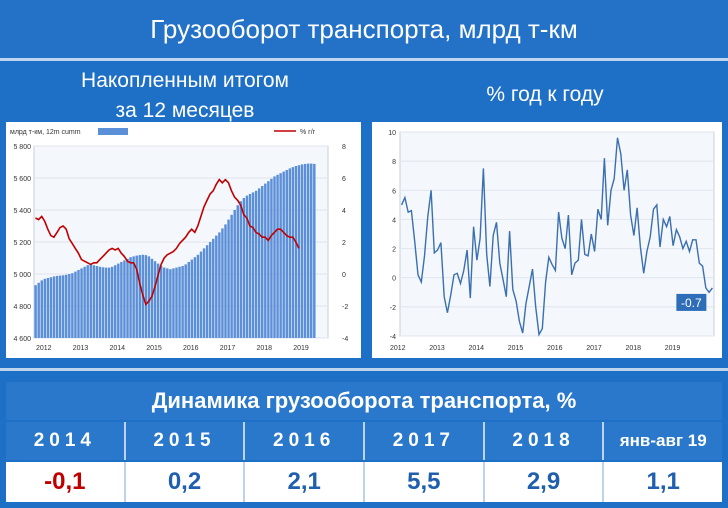 The height and width of the screenshot is (508, 728). Describe the element at coordinates (392, 133) in the screenshot. I see `y-tick-label: 10` at that location.